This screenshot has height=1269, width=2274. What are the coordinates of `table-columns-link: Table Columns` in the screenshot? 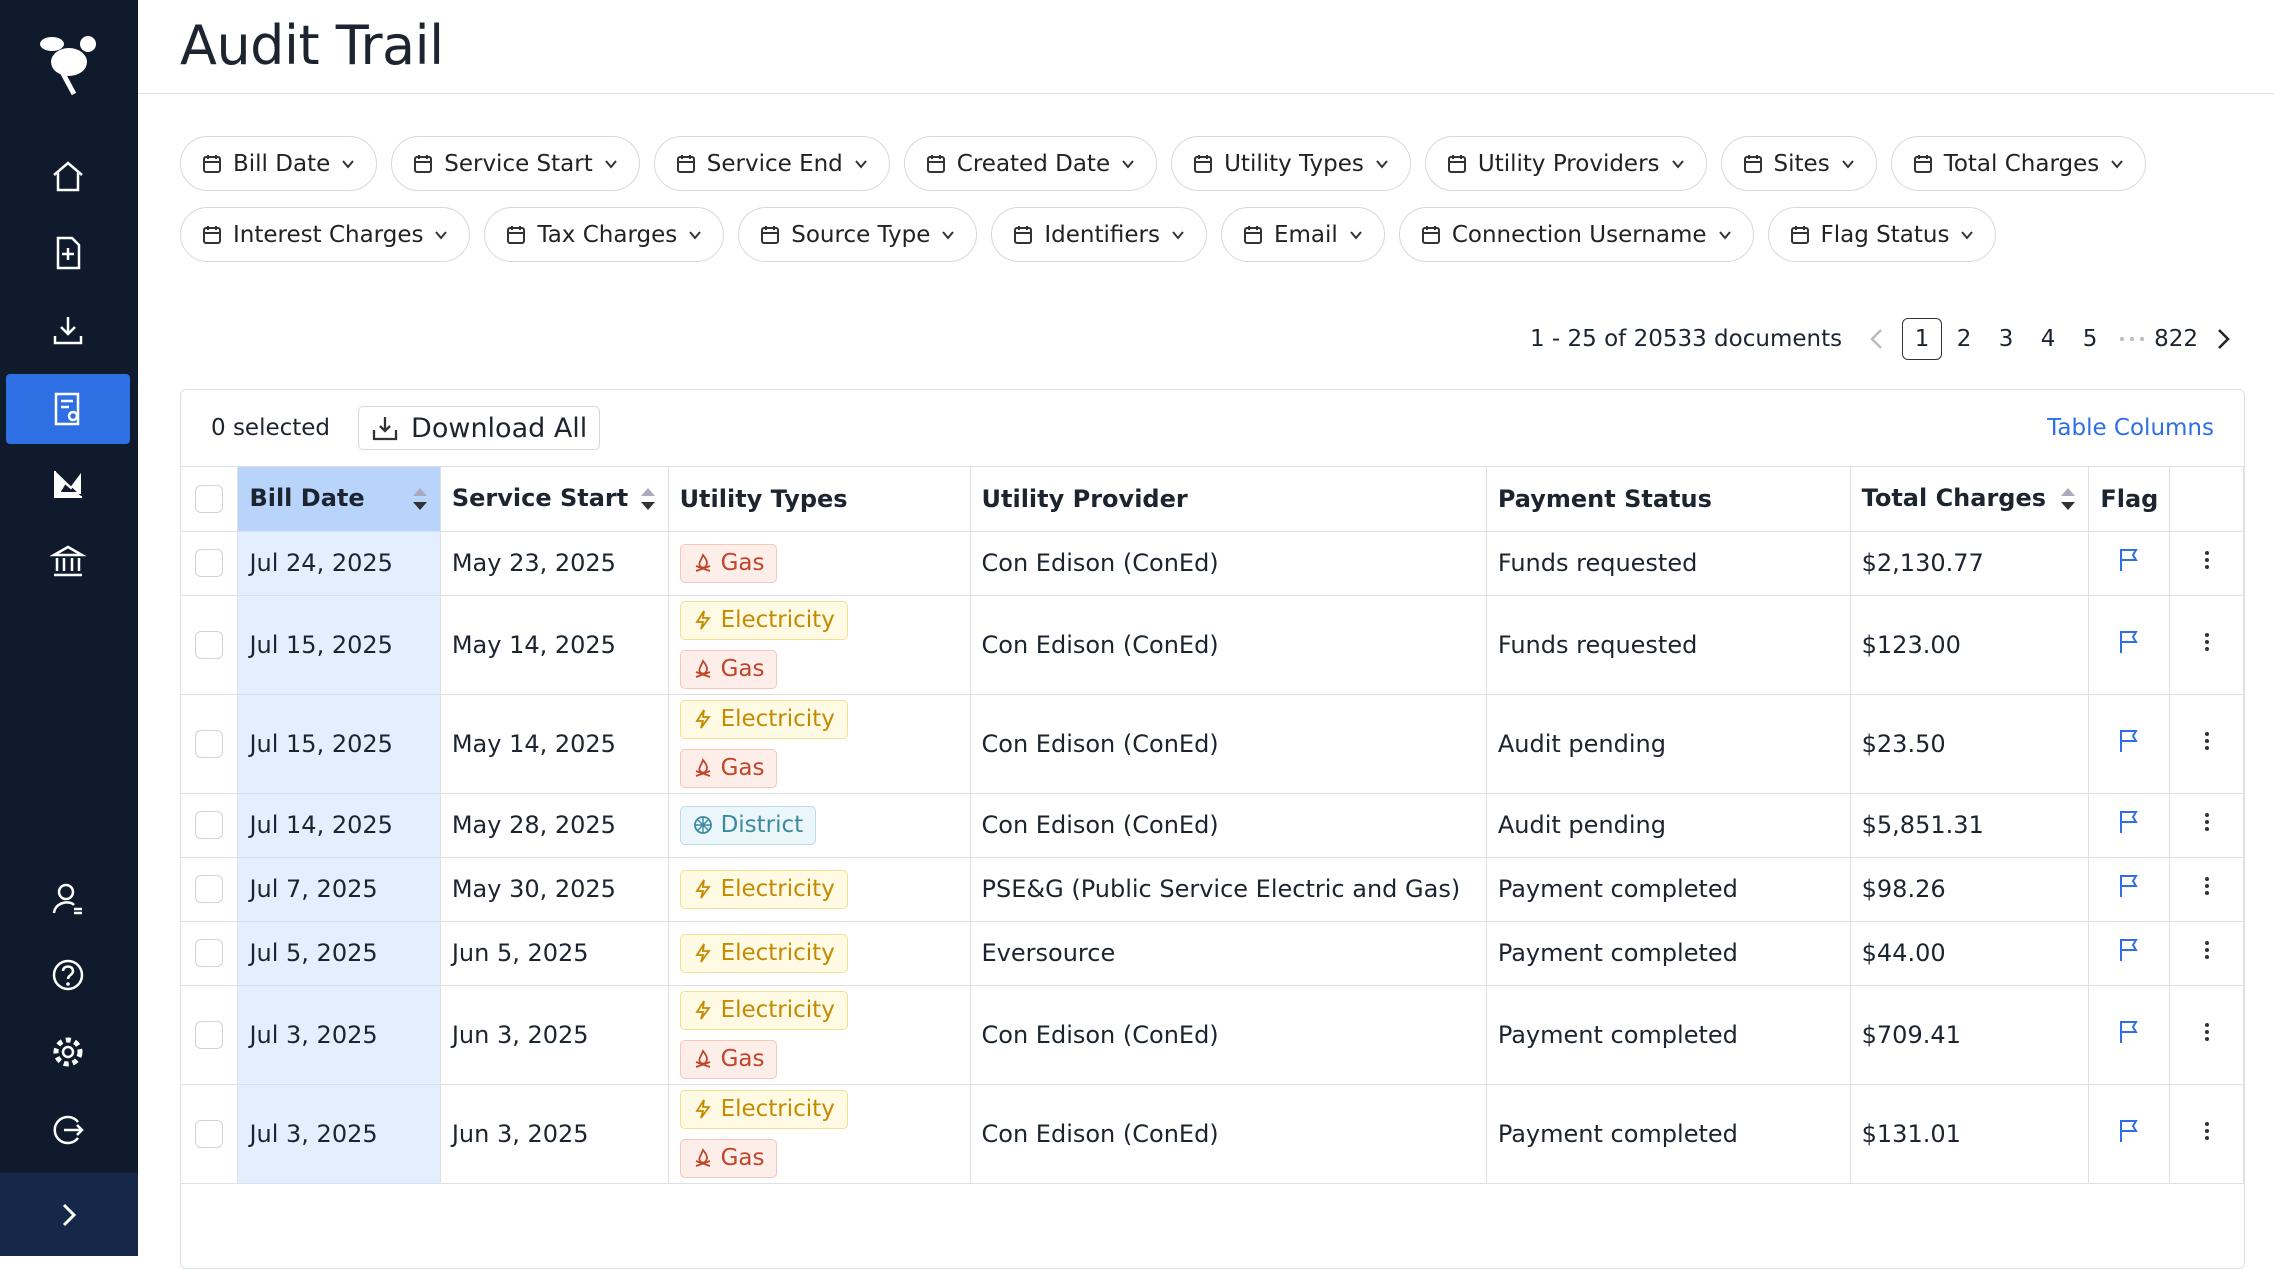 It's located at (2130, 428).